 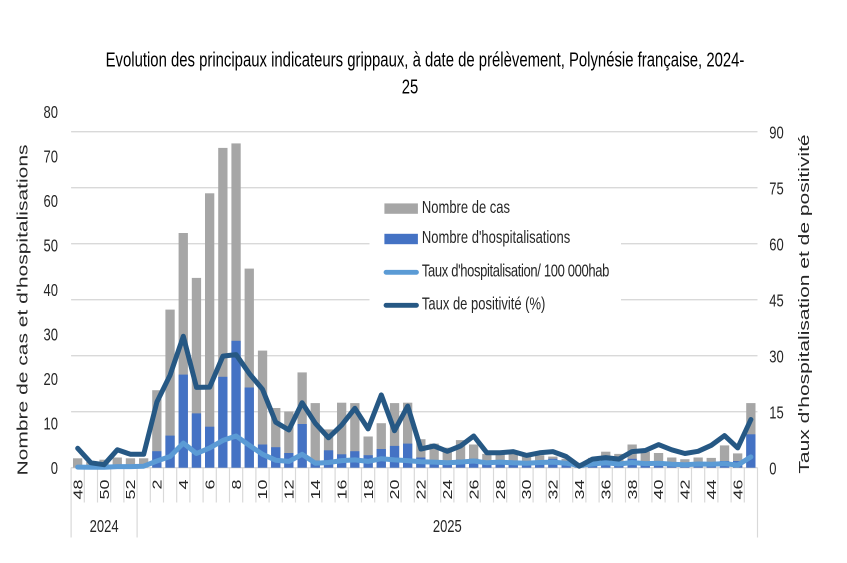 What do you see at coordinates (776, 413) in the screenshot?
I see `svg-text: 15` at bounding box center [776, 413].